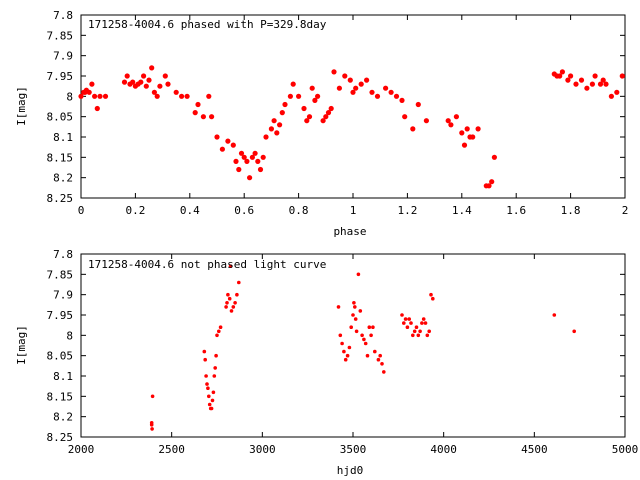 This screenshot has height=480, width=640. Describe the element at coordinates (207, 24) in the screenshot. I see `chart-title: 171258-4004.6 phased with P=329.8day` at that location.